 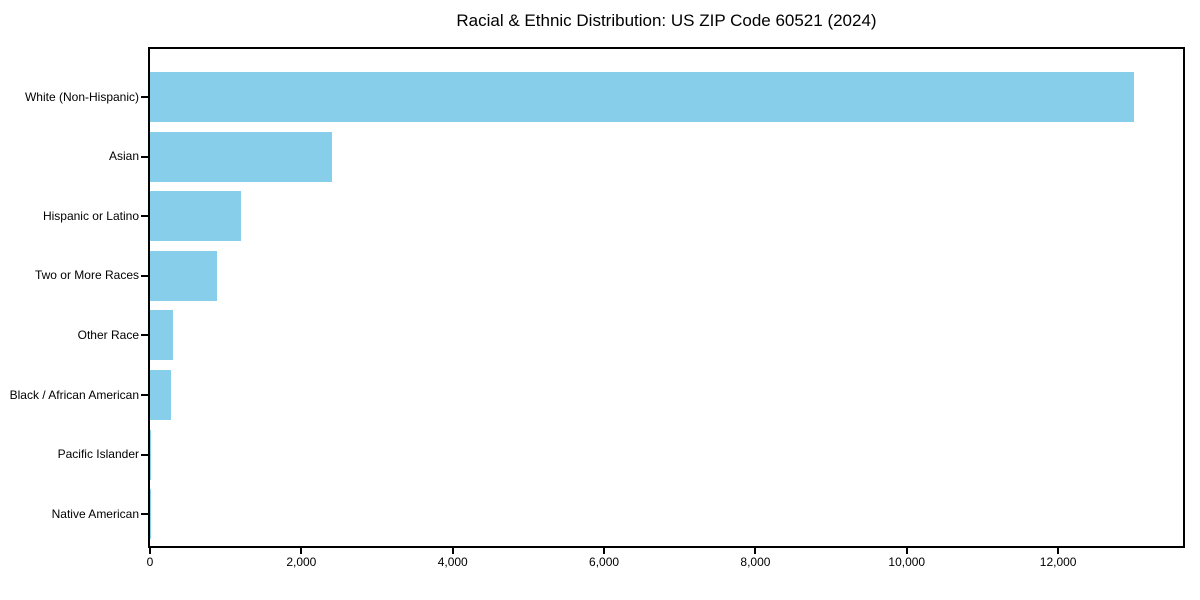 What do you see at coordinates (86, 275) in the screenshot?
I see `y-tick-label-3: Two or More Races` at bounding box center [86, 275].